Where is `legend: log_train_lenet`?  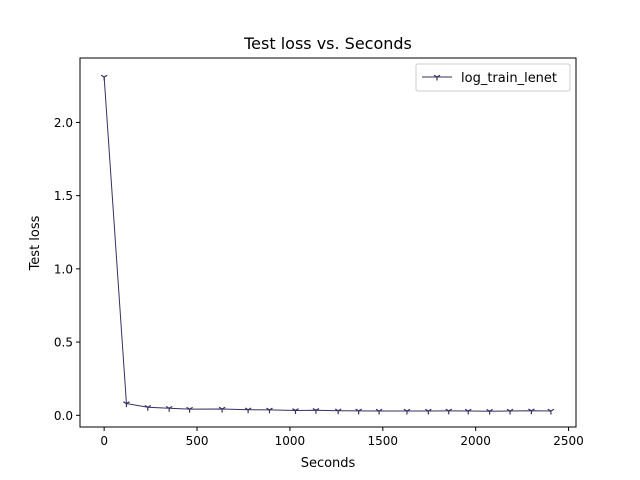 legend: log_train_lenet is located at coordinates (493, 77).